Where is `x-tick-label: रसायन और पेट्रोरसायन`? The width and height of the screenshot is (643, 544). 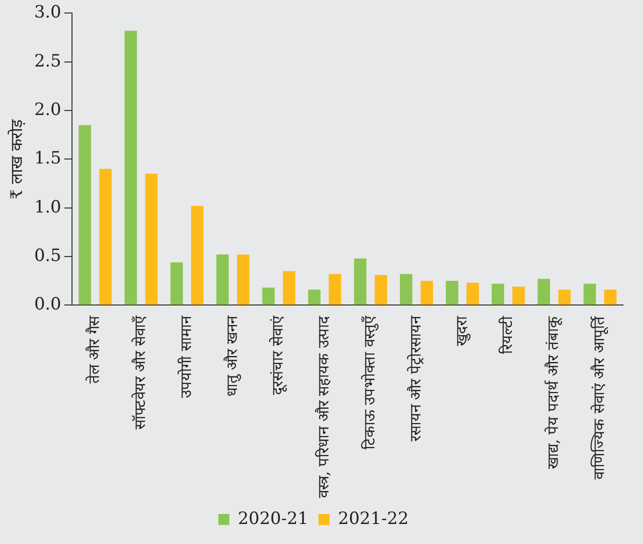 x-tick-label: रसायन और पेट्रोरसायन is located at coordinates (415, 378).